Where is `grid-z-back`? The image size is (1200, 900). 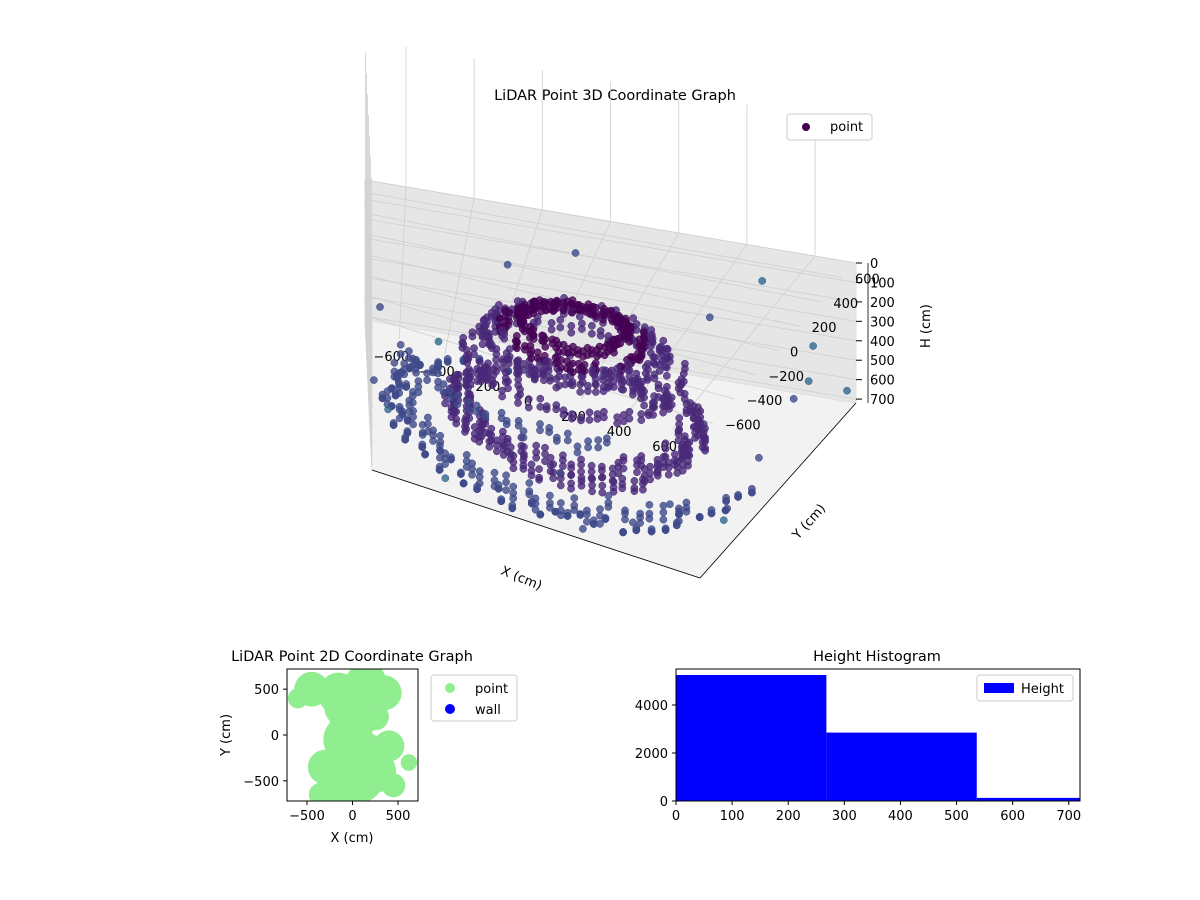 grid-z-back is located at coordinates (610, 241).